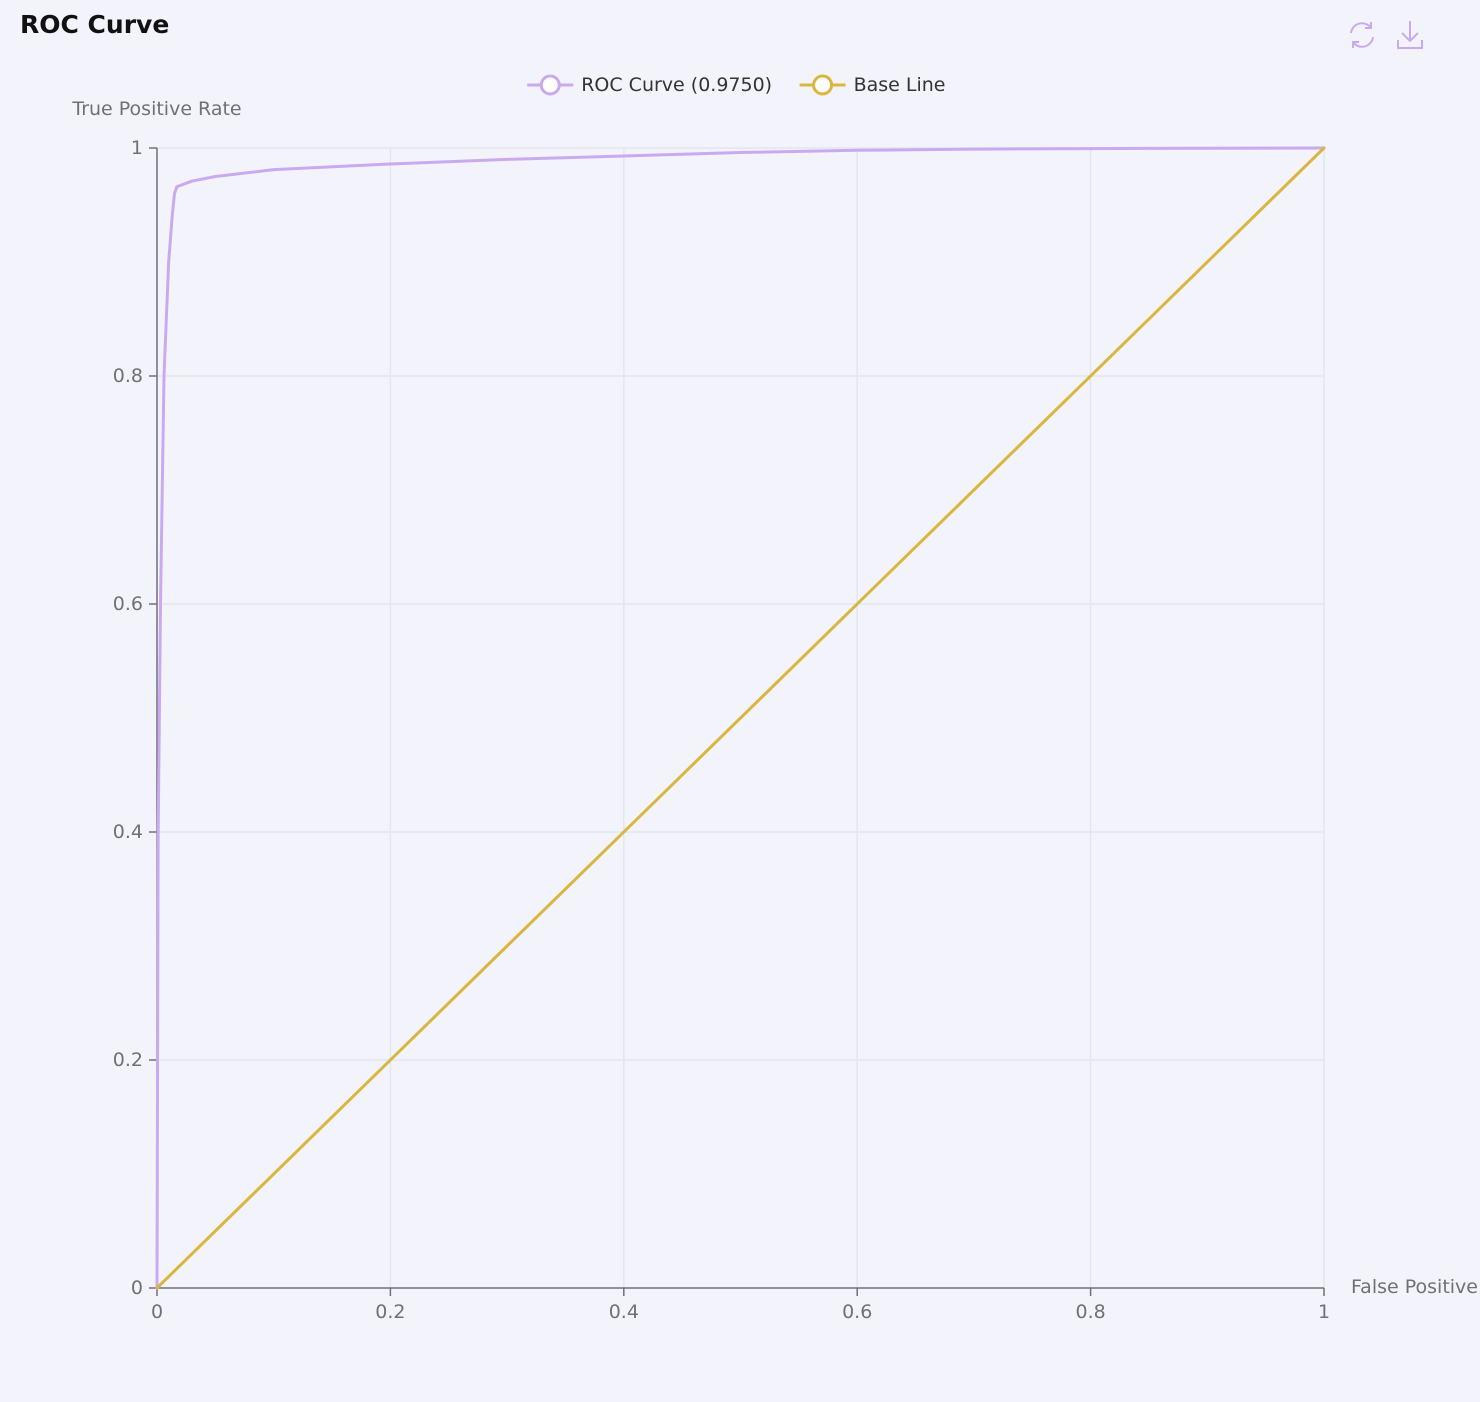  What do you see at coordinates (157, 1312) in the screenshot?
I see `x-tick-label: 0` at bounding box center [157, 1312].